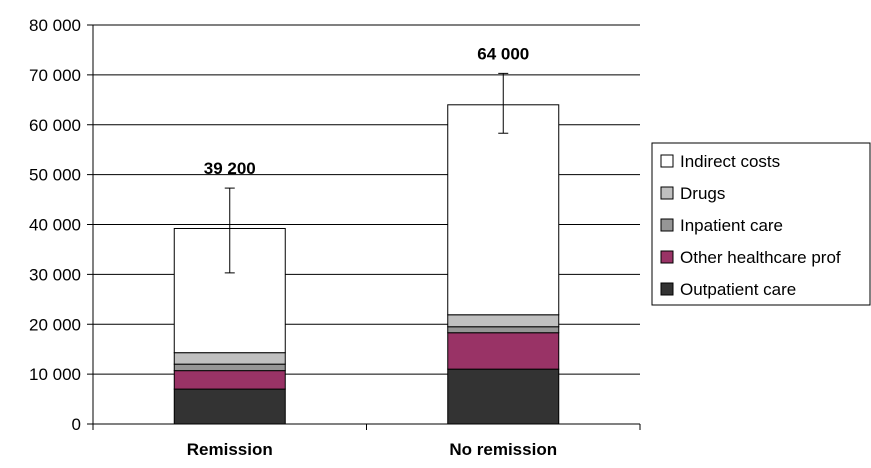 This screenshot has height=468, width=871. I want to click on total-data-label: 39 200, so click(230, 168).